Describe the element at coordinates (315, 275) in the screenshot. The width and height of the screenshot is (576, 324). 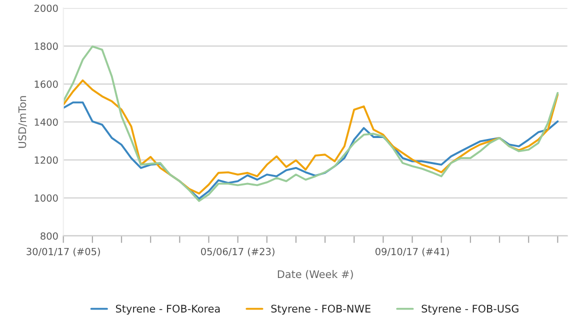
I see `x-axis-title: Date (Week #)` at that location.